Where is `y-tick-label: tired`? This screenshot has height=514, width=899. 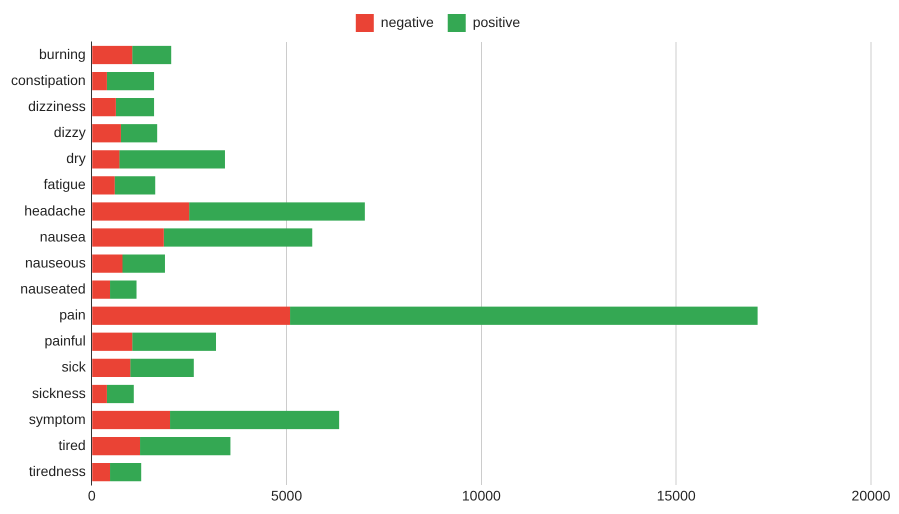
y-tick-label: tired is located at coordinates (72, 444).